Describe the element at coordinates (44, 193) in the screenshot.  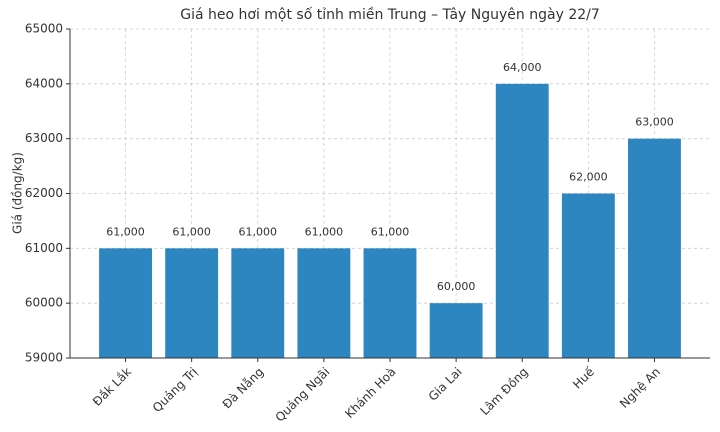
I see `y-tick-label: 62000` at that location.